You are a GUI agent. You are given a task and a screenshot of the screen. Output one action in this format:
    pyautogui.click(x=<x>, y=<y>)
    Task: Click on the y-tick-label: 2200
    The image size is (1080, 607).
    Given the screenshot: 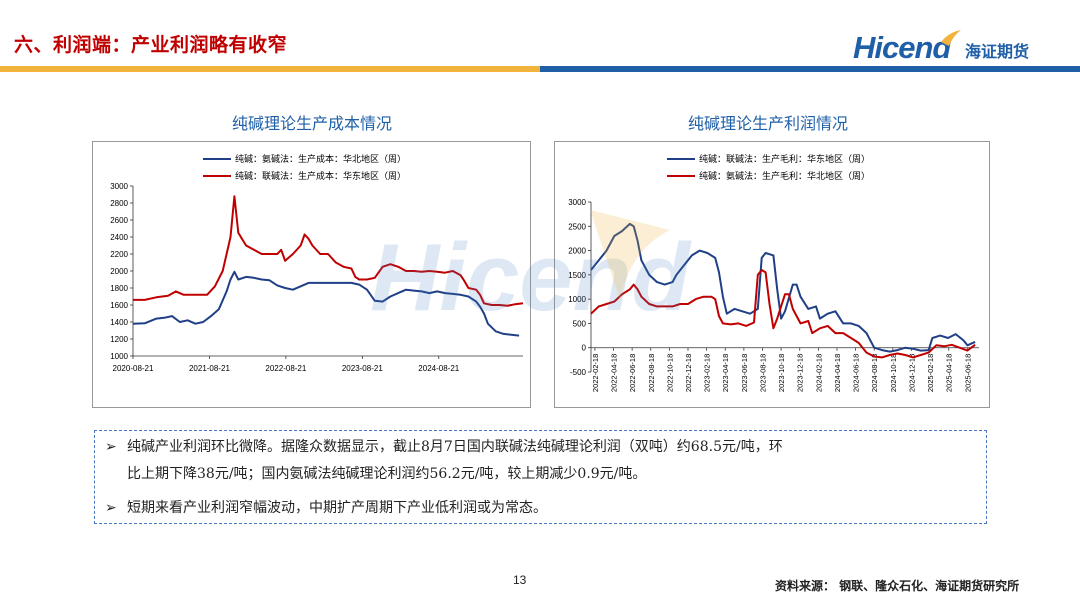 What is the action you would take?
    pyautogui.click(x=119, y=254)
    